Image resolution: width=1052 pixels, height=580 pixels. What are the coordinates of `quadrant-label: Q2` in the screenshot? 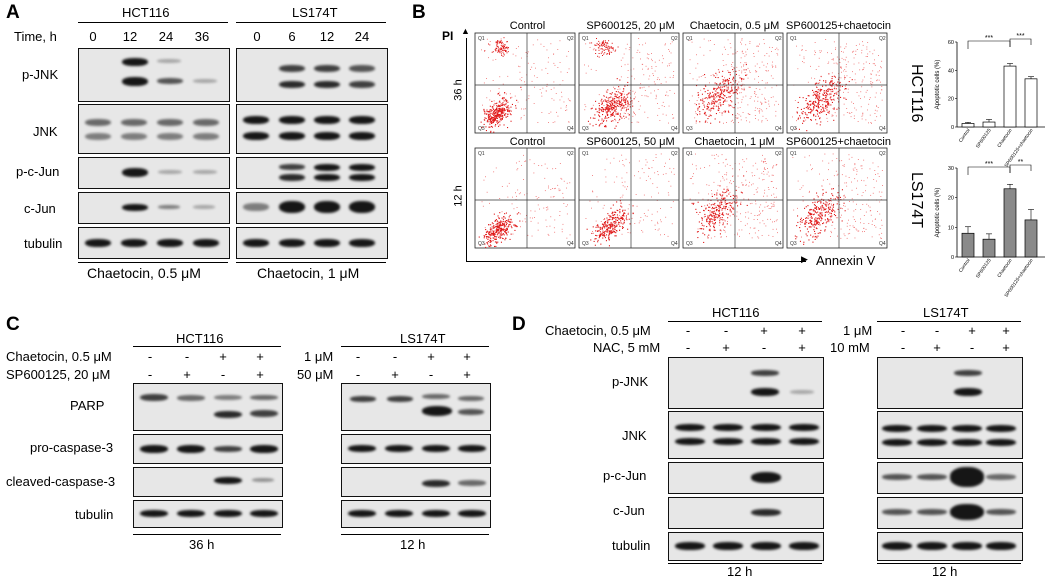 It's located at (778, 39).